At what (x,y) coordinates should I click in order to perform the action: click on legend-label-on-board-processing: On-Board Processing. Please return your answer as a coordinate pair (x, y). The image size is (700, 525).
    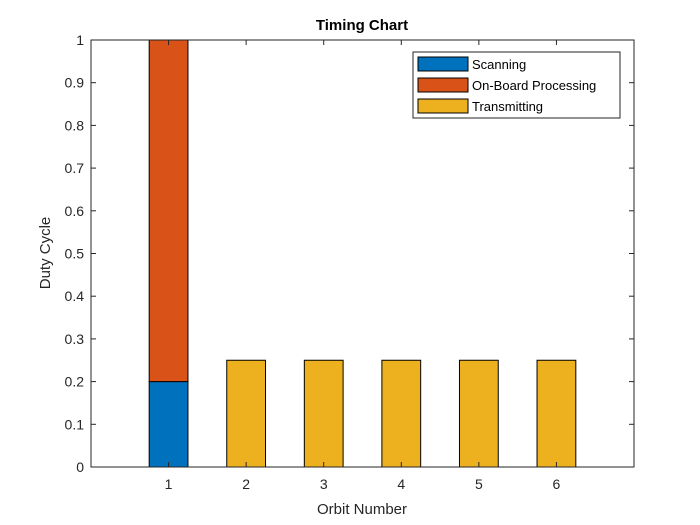
    Looking at the image, I should click on (534, 85).